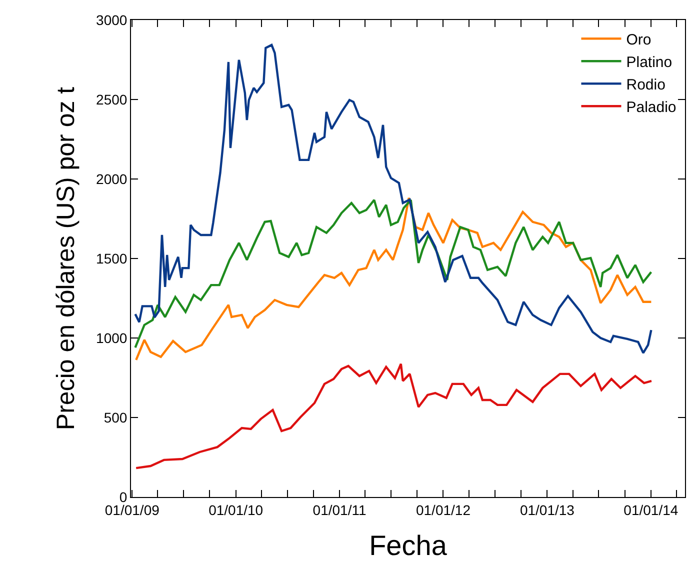 The width and height of the screenshot is (695, 582). Describe the element at coordinates (112, 338) in the screenshot. I see `y-tick-label: 1000` at that location.